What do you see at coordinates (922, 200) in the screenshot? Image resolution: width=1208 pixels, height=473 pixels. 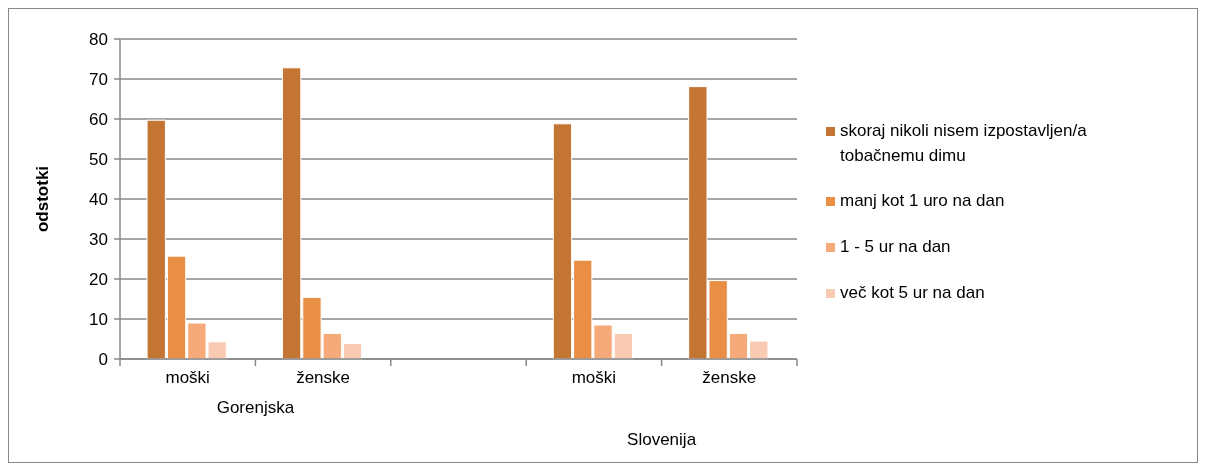 I see `legend-label: manj kot 1 uro na dan` at bounding box center [922, 200].